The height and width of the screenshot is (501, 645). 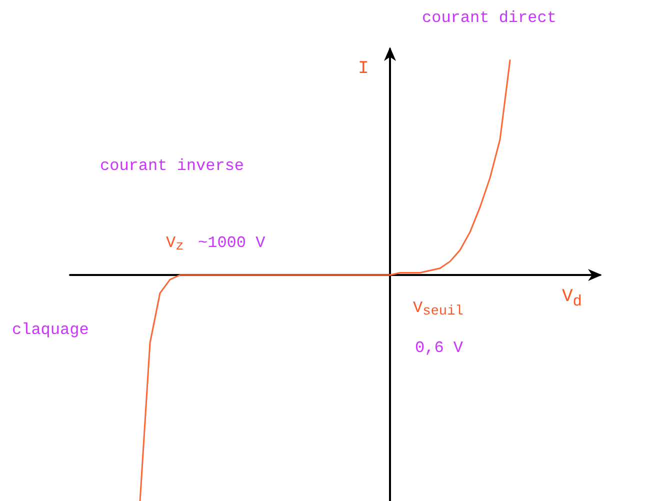 What do you see at coordinates (172, 166) in the screenshot?
I see `annotation: courant inverse` at bounding box center [172, 166].